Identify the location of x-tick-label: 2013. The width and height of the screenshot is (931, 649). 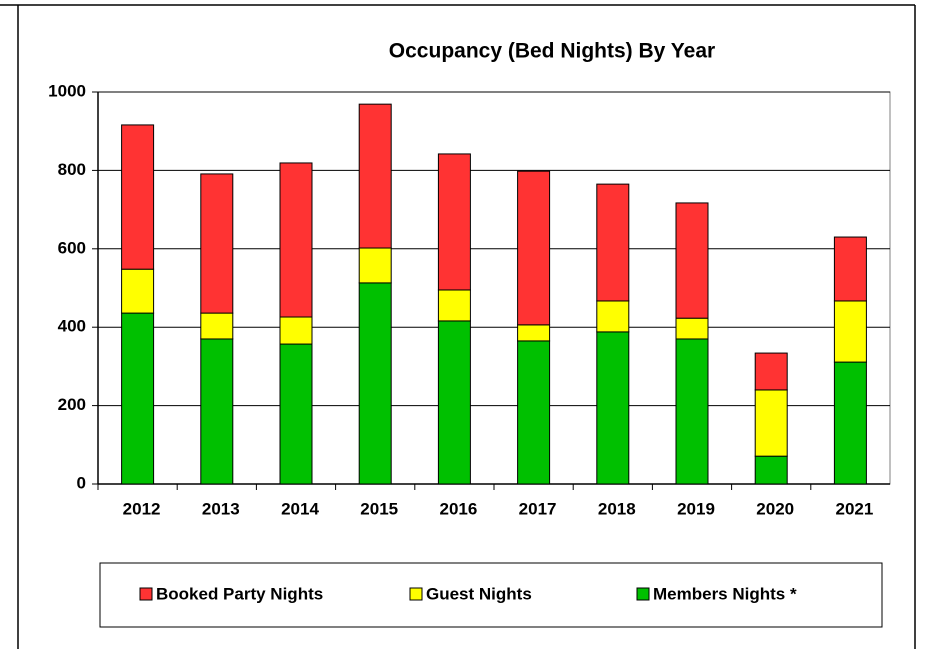
(221, 508).